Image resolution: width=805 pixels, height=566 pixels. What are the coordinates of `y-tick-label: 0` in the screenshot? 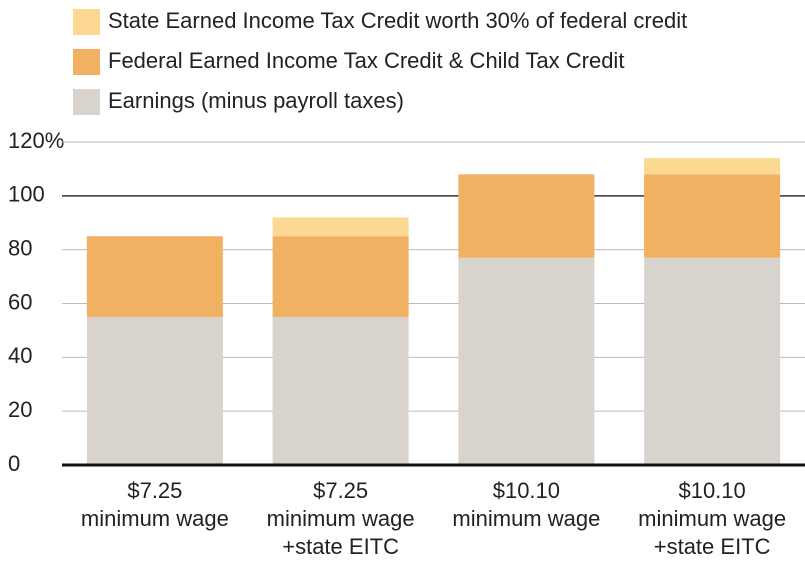 It's located at (14, 463).